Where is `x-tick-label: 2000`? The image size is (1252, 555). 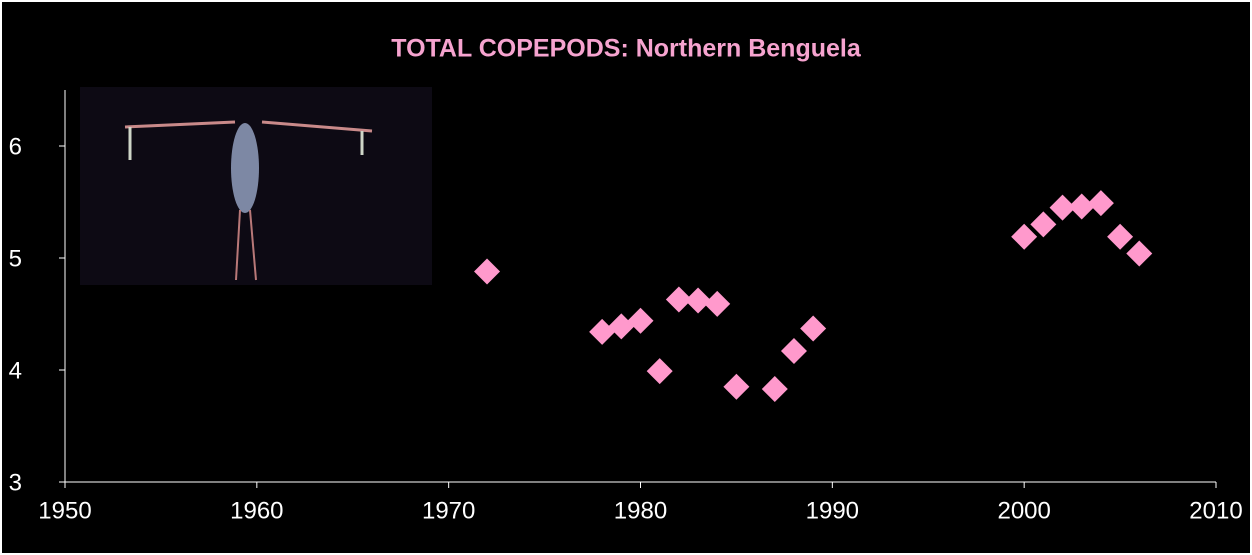
x-tick-label: 2000 is located at coordinates (1023, 510).